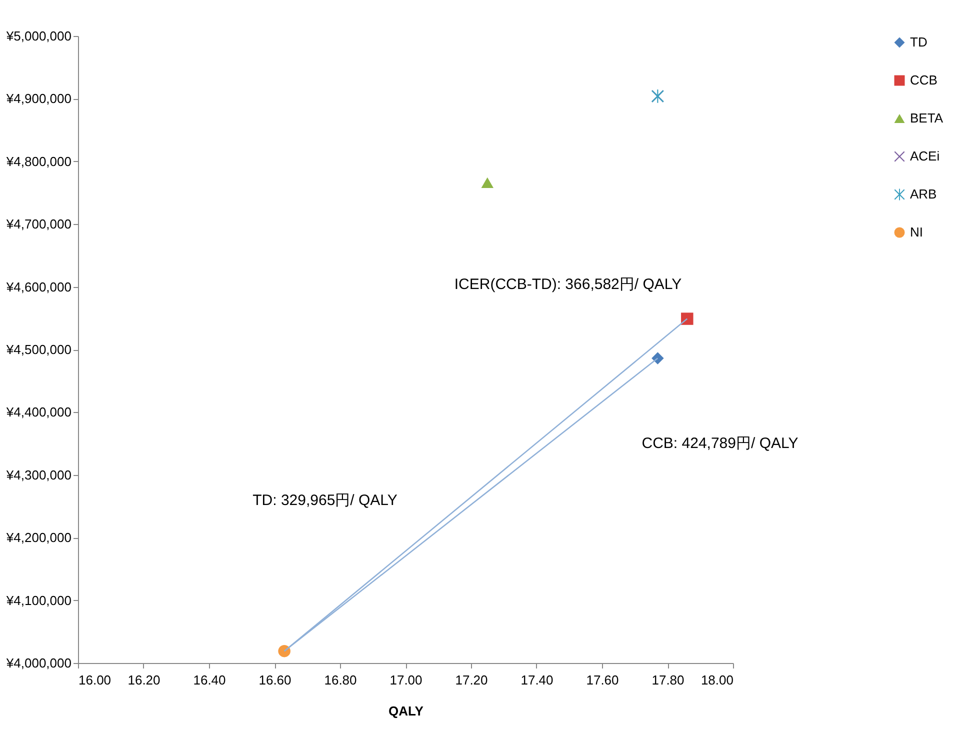  Describe the element at coordinates (38, 224) in the screenshot. I see `y-tick-label: ¥4,700,000` at that location.